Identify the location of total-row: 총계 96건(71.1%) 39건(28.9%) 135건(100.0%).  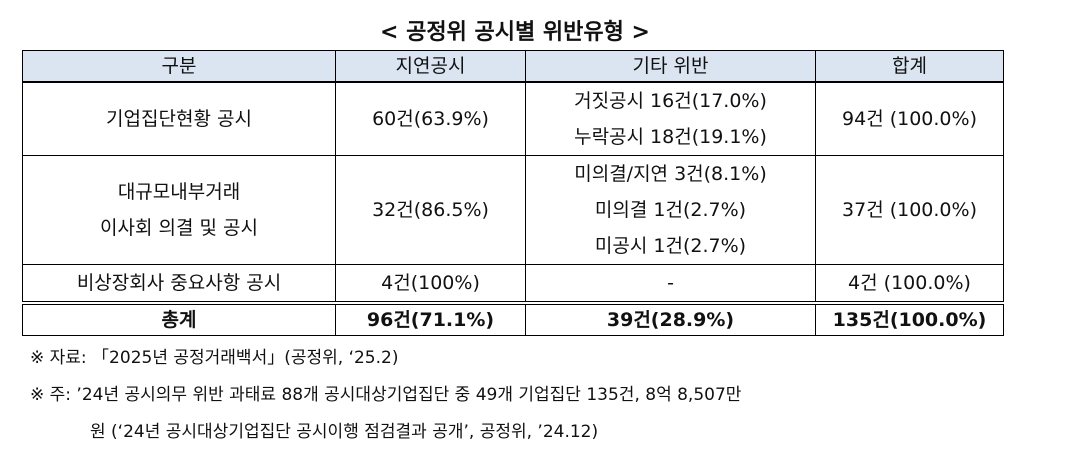
(513, 318).